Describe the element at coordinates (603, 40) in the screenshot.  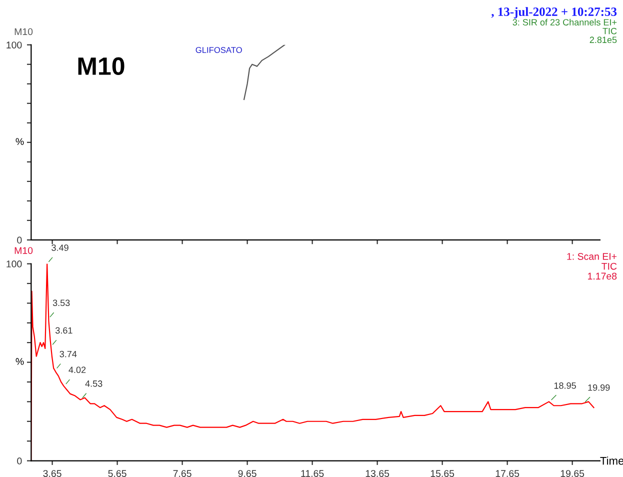
I see `text: 2.81e5` at that location.